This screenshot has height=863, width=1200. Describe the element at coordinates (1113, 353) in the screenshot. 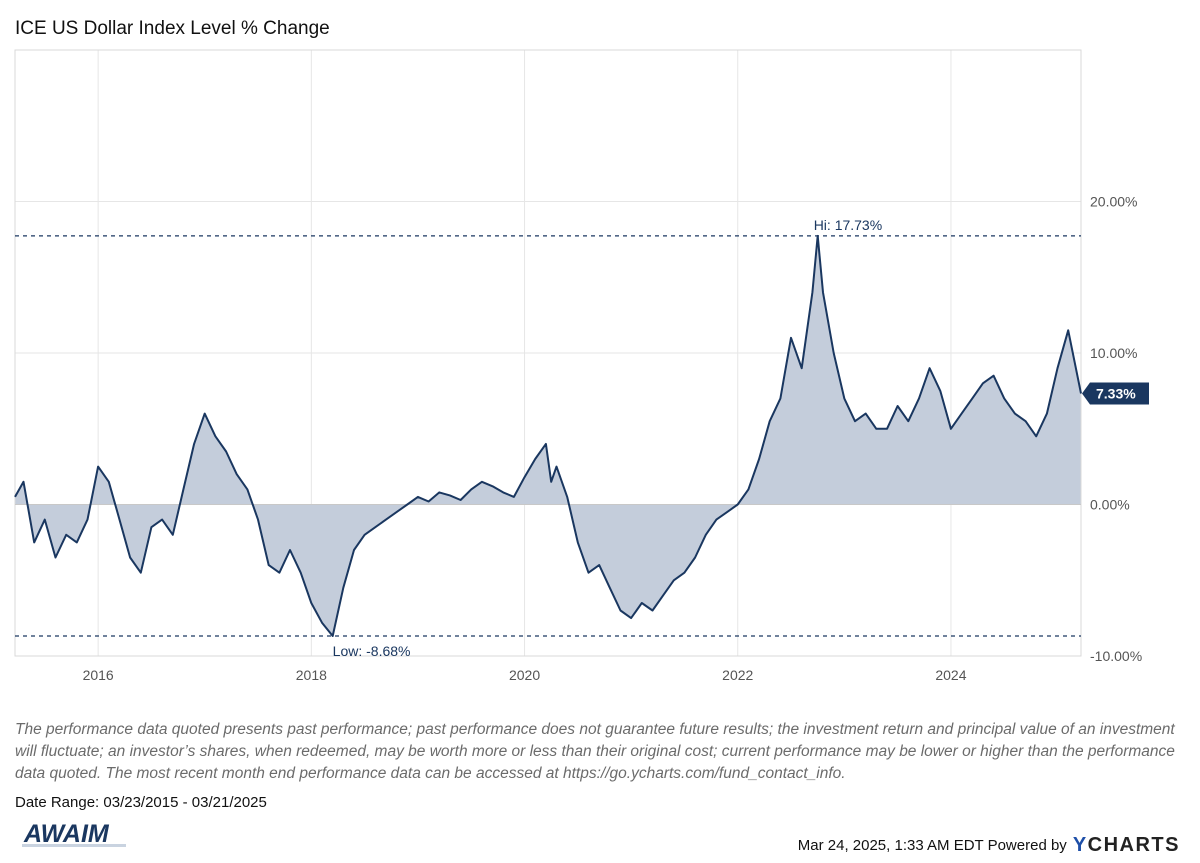

I see `y-tick-label: 10.00%` at that location.